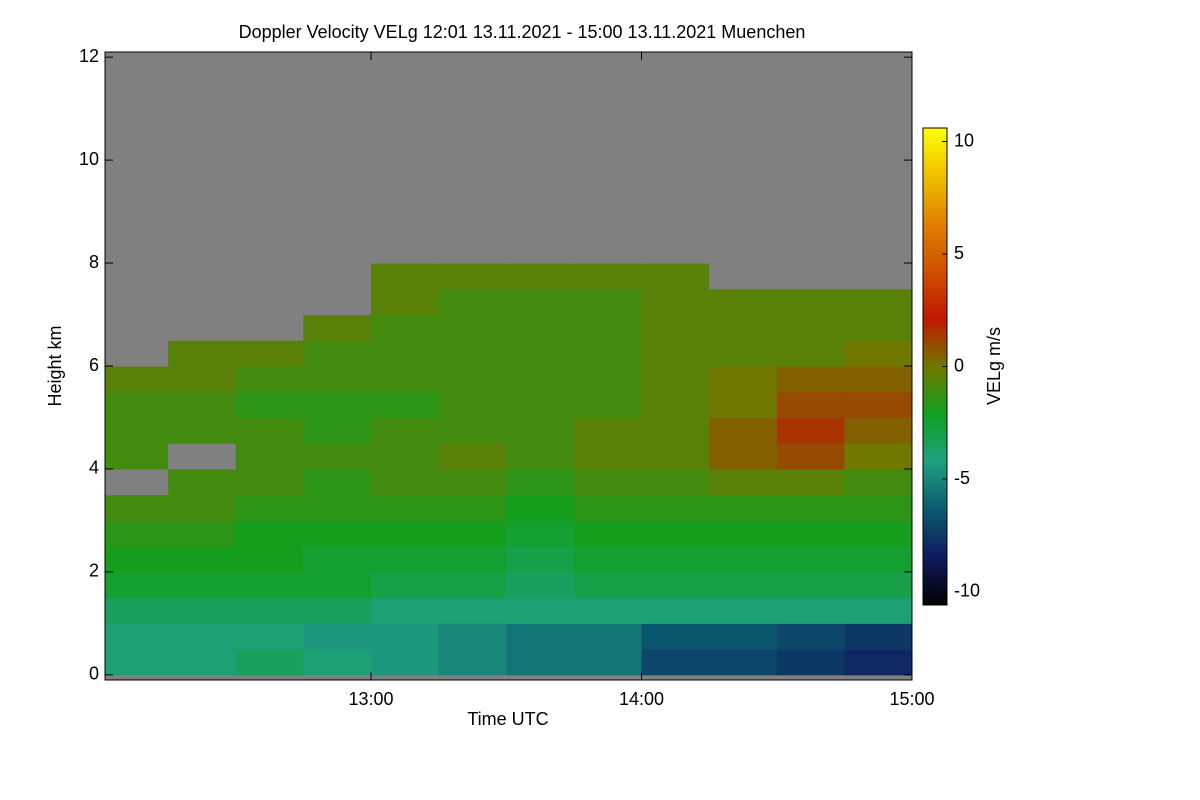  What do you see at coordinates (959, 253) in the screenshot?
I see `colorbar-tick-label: 5` at bounding box center [959, 253].